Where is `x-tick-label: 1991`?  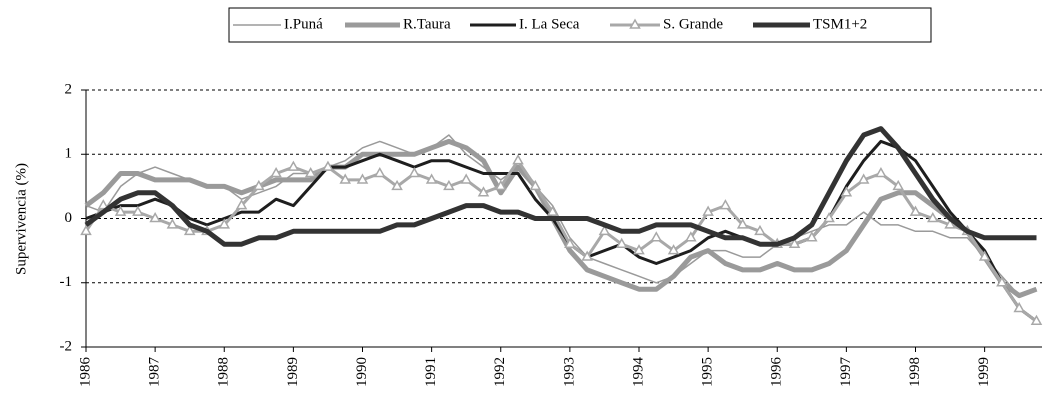
x-tick-label: 1991 is located at coordinates (431, 372).